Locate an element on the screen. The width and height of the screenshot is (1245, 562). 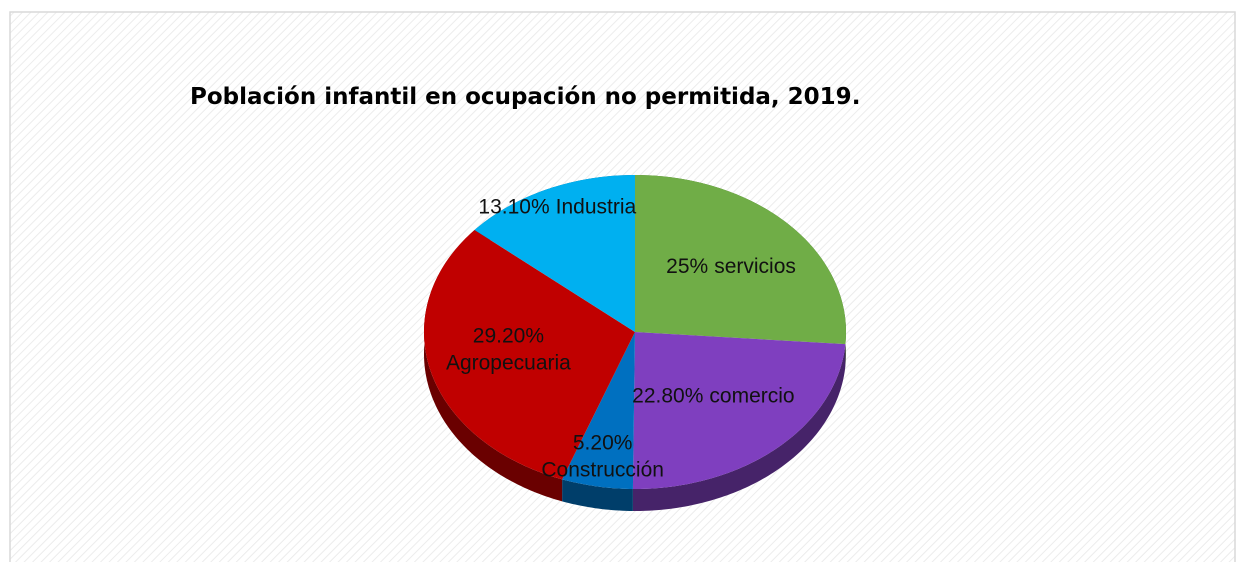
data-label: 22.80% comercio is located at coordinates (713, 396).